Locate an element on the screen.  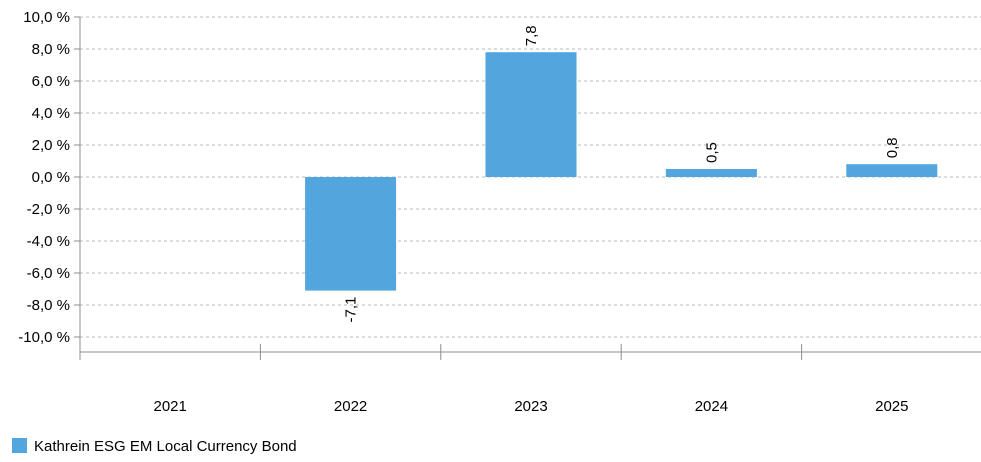
data-label-2022: -7,1 is located at coordinates (351, 310).